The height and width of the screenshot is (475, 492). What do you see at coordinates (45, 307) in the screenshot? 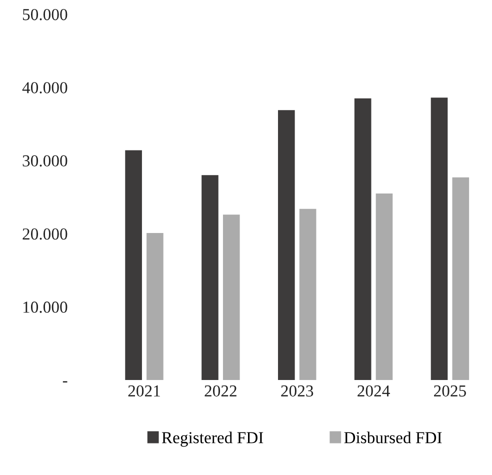
I see `y-tick-label: 10.000` at bounding box center [45, 307].